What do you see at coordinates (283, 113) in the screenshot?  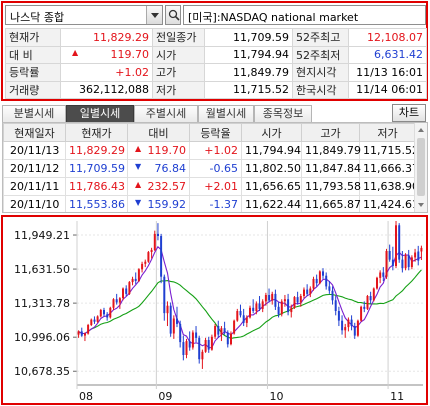 I see `tab-4: 종목정보` at bounding box center [283, 113].